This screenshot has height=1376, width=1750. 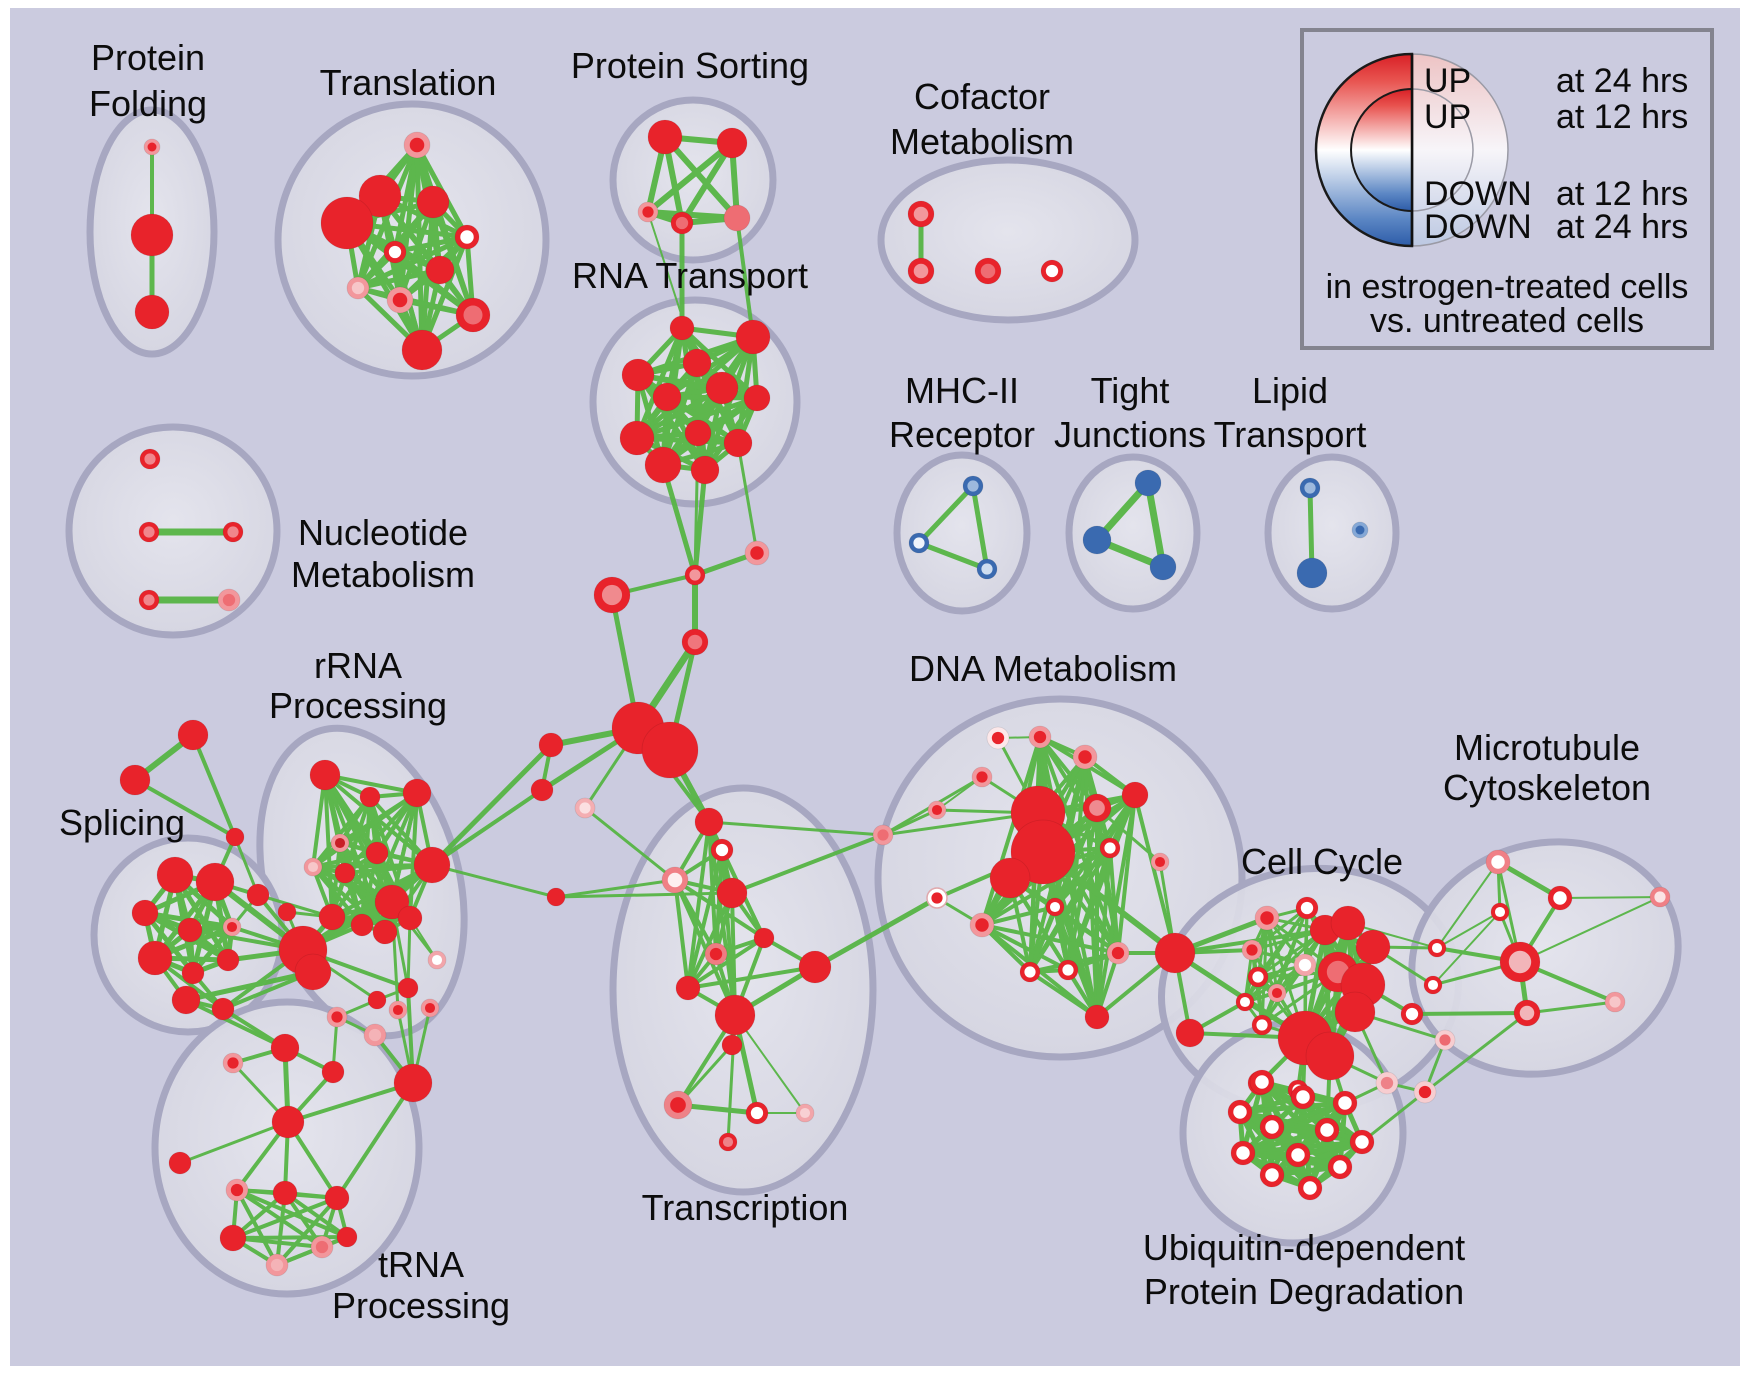 I want to click on network-node-sp5, so click(x=232, y=927).